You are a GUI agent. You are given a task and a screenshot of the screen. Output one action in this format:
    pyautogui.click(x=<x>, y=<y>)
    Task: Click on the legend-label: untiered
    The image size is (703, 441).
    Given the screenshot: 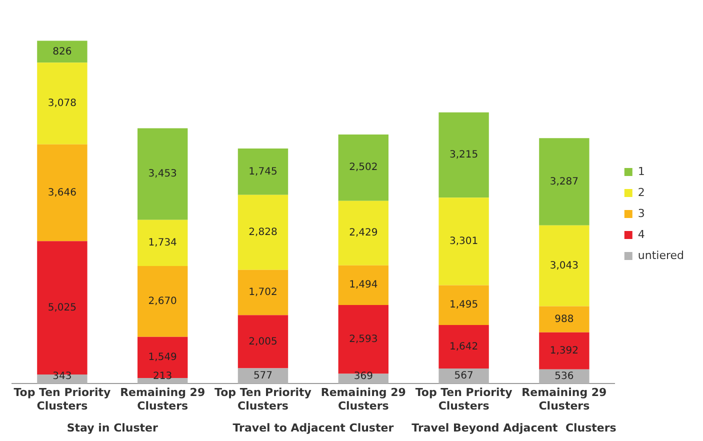 What is the action you would take?
    pyautogui.click(x=661, y=255)
    